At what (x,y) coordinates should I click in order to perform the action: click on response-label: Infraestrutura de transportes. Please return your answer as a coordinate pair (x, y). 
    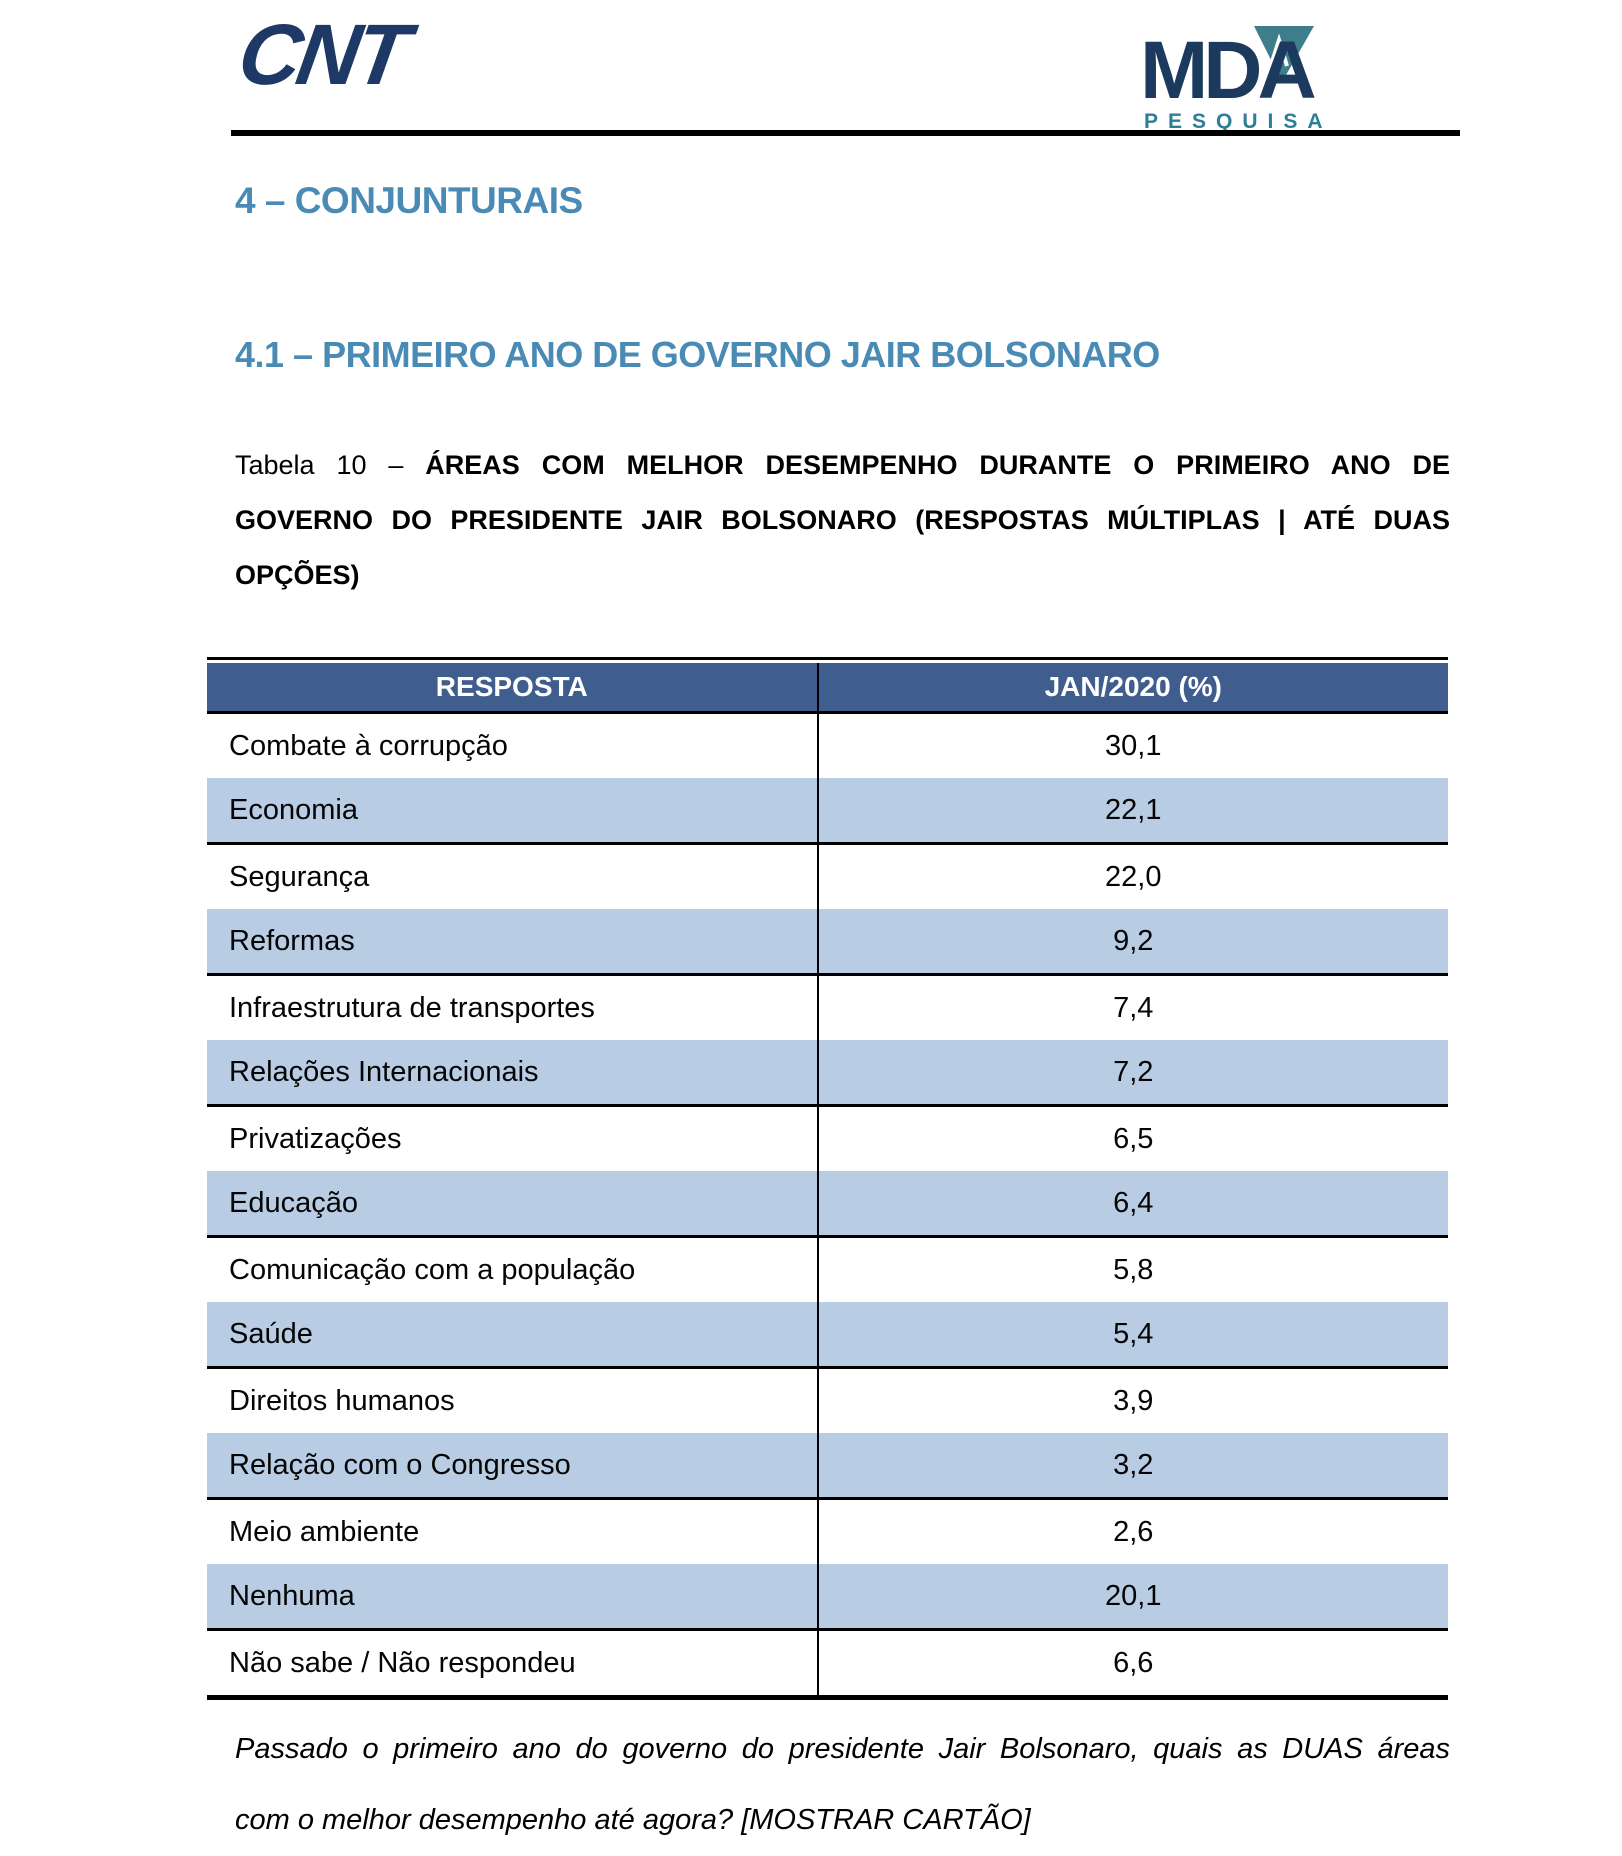
    Looking at the image, I should click on (513, 1007).